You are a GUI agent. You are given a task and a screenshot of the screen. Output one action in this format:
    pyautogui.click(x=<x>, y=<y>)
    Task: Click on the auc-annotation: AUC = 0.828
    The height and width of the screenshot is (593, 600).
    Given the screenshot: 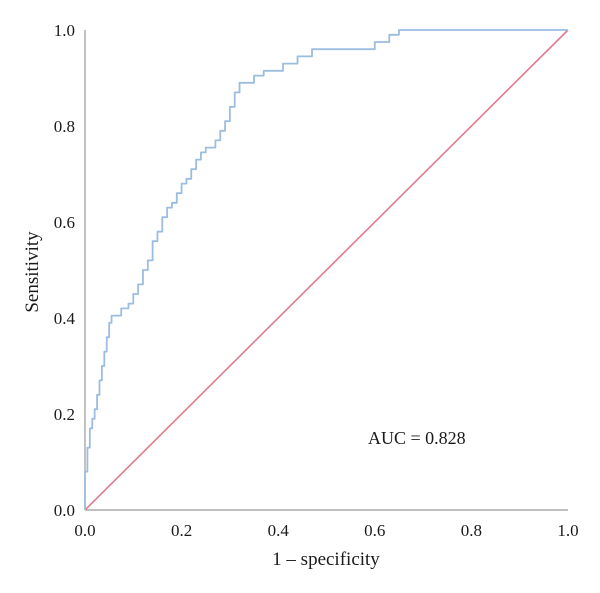 What is the action you would take?
    pyautogui.click(x=417, y=438)
    